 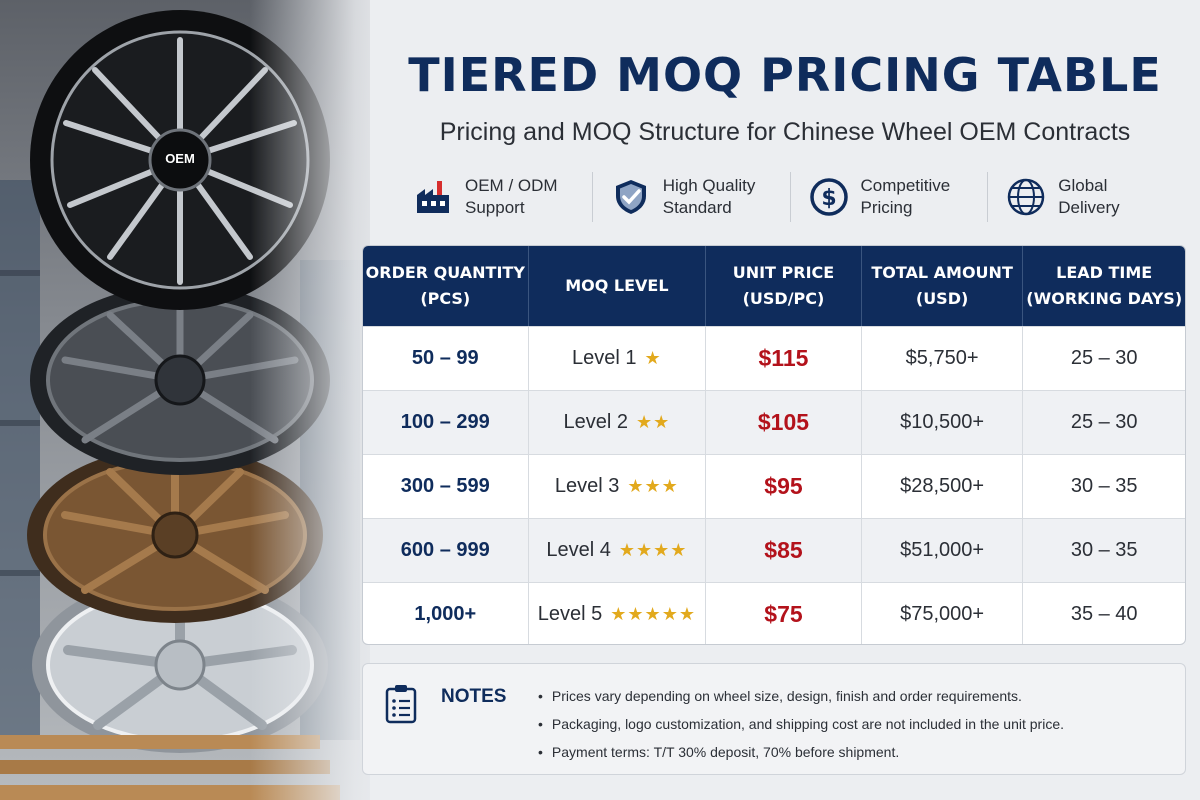 I want to click on level-label: Level 1, so click(x=604, y=358).